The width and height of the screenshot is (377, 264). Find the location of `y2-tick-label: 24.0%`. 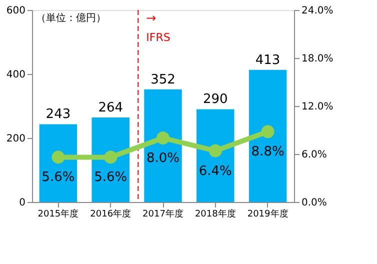

y2-tick-label: 24.0% is located at coordinates (318, 11).